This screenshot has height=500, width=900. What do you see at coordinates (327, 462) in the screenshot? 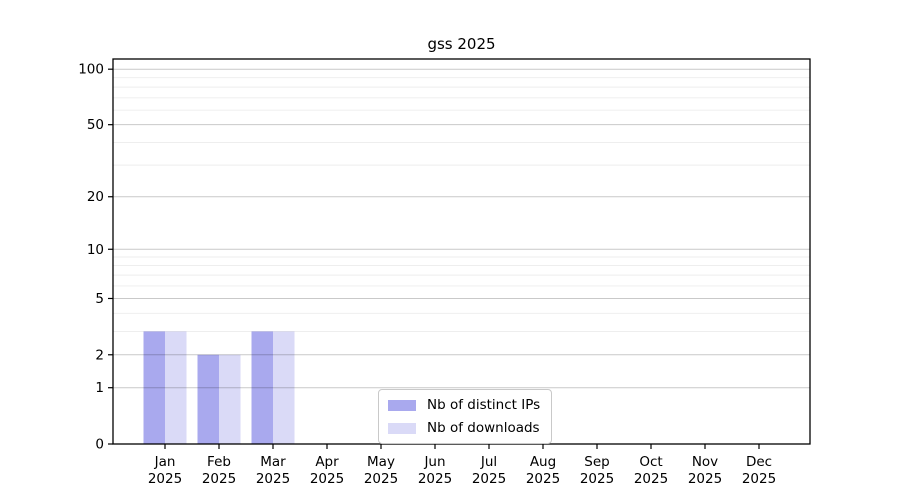
I see `x-tick-label-month: Apr` at bounding box center [327, 462].